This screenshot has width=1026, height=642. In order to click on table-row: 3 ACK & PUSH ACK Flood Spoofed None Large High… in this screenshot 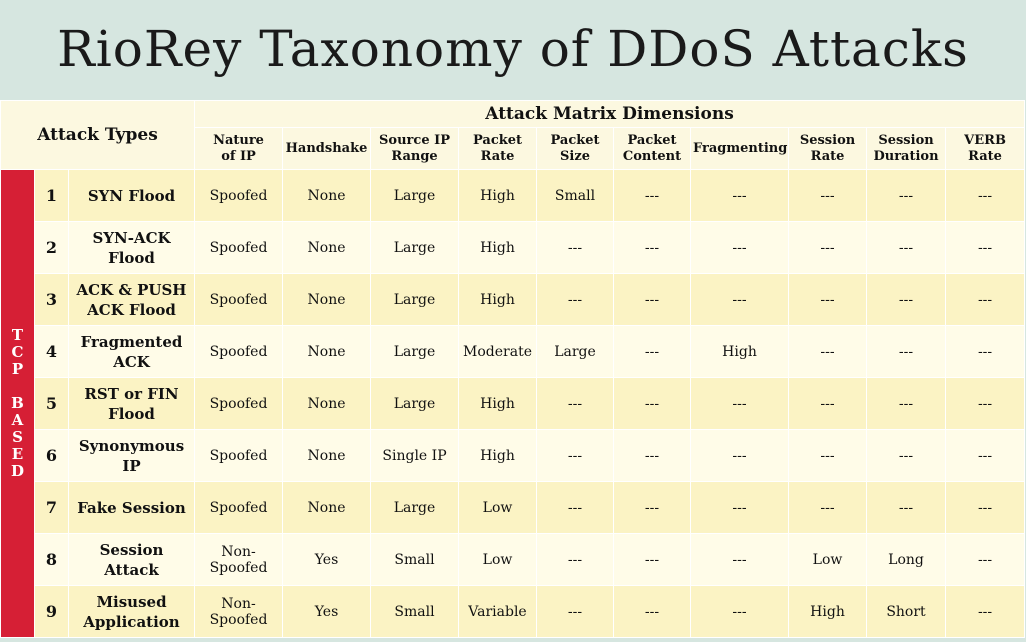, I will do `click(513, 299)`.